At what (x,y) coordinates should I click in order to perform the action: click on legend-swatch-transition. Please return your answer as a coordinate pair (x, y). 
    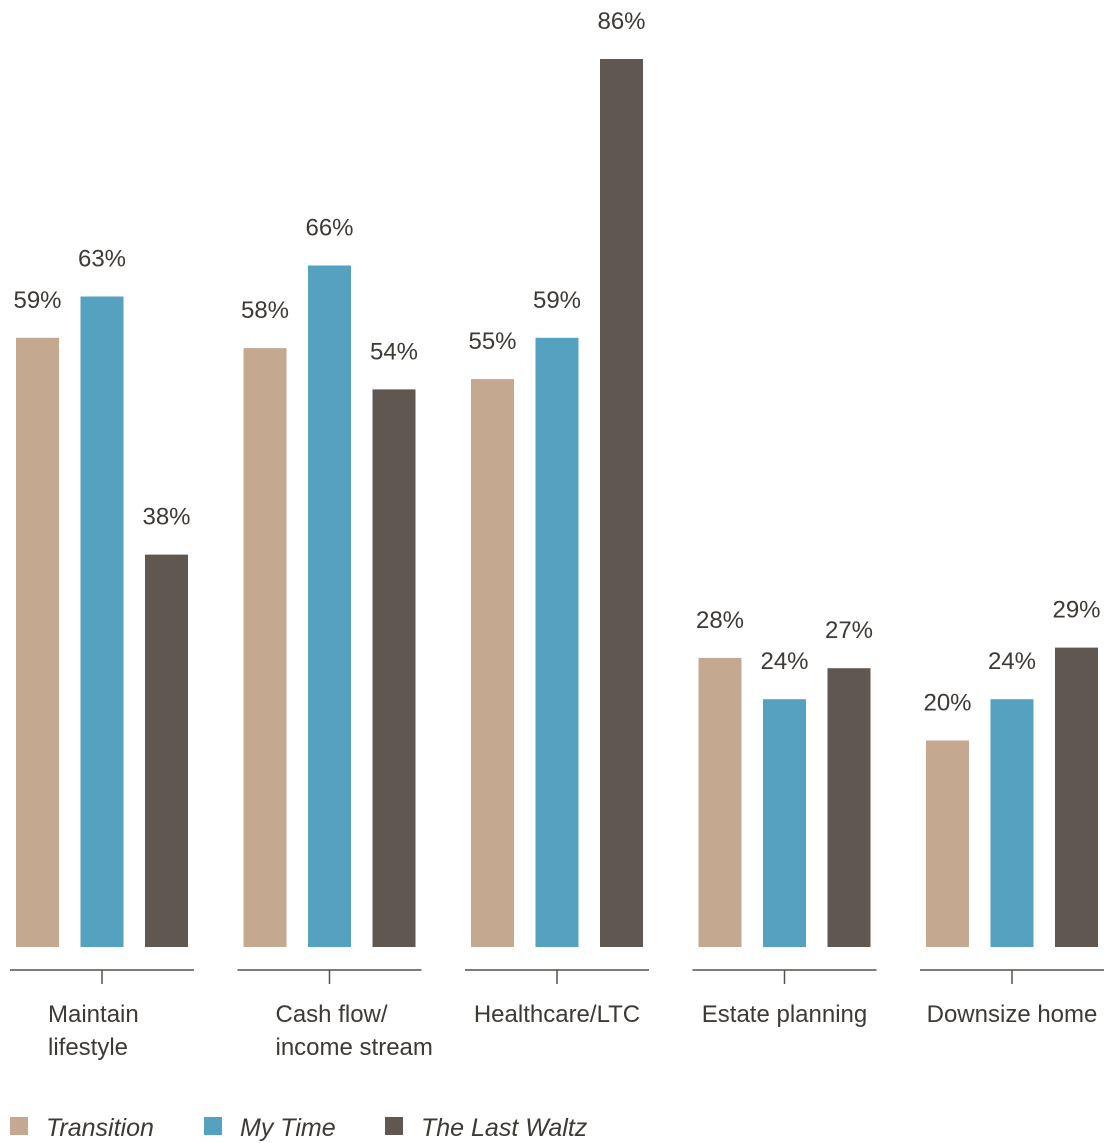
    Looking at the image, I should click on (19, 1126).